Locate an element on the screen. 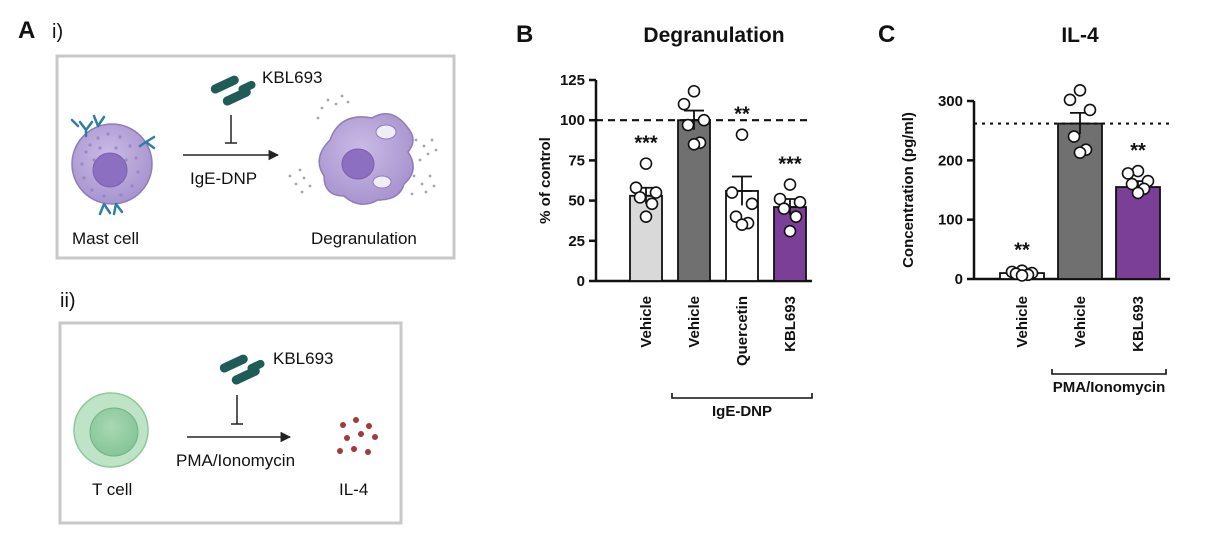 The height and width of the screenshot is (537, 1209). stimulus-label-pma-ionomycin: PMA/Ionomycin is located at coordinates (235, 460).